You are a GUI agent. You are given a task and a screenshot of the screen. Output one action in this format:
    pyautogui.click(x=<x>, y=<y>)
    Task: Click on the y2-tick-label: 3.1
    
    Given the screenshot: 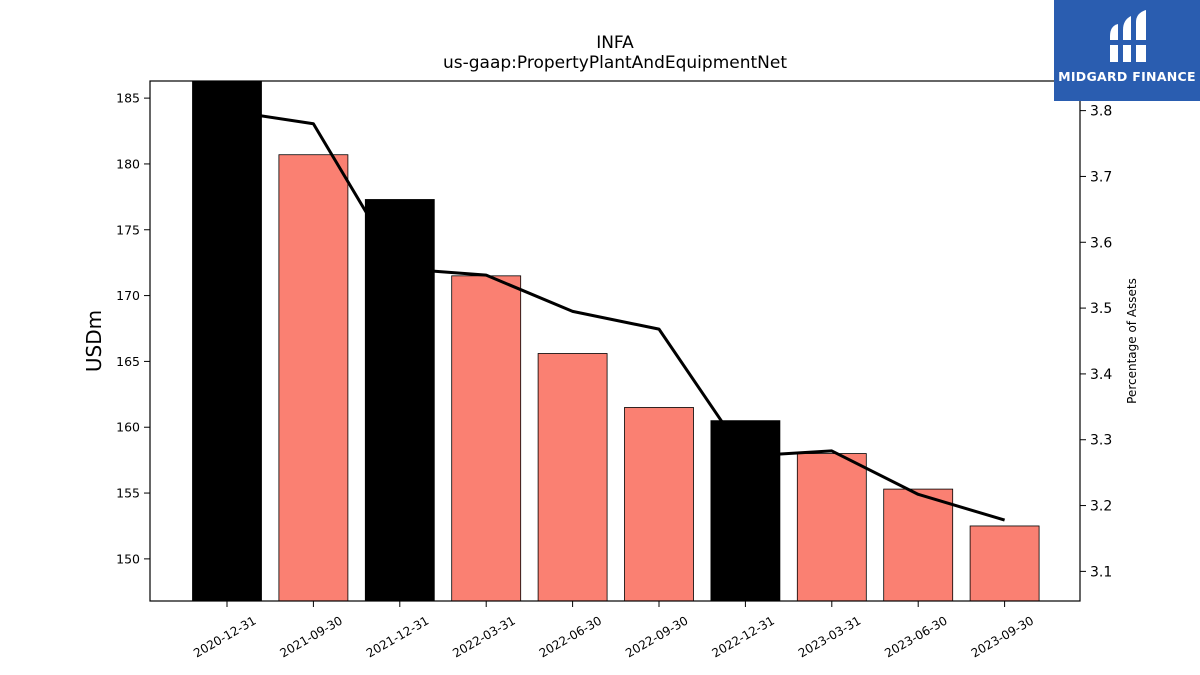 What is the action you would take?
    pyautogui.click(x=1101, y=572)
    